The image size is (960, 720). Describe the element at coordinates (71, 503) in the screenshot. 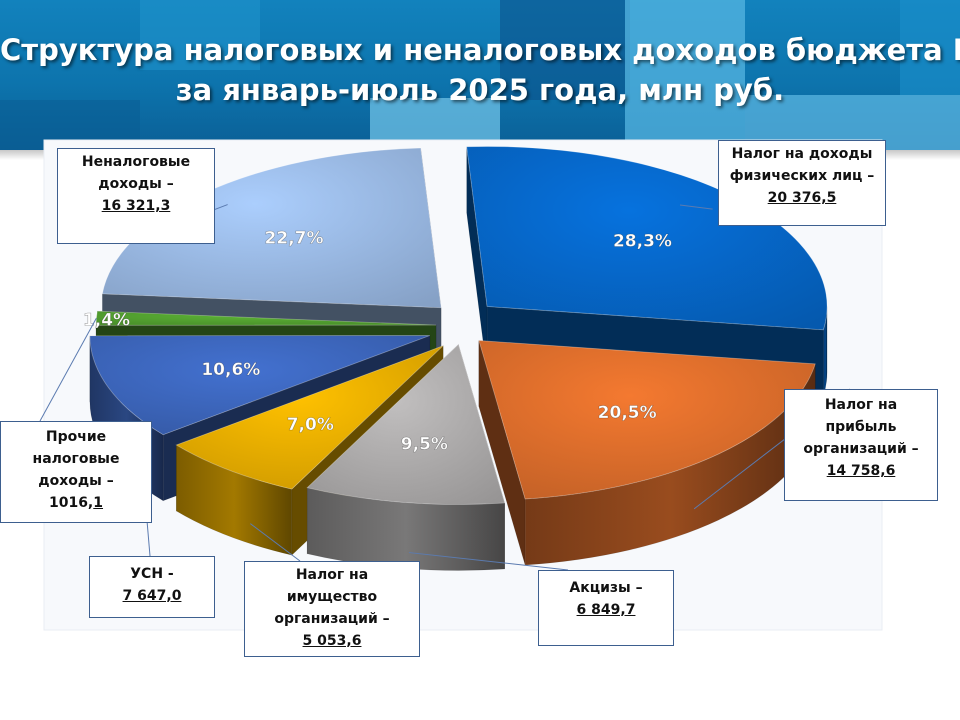

I see `callout-other-value-main: 1016,` at that location.